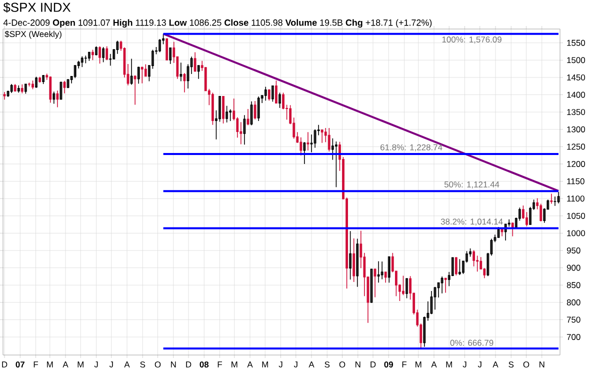  What do you see at coordinates (36, 365) in the screenshot?
I see `x-tick-label: F` at bounding box center [36, 365].